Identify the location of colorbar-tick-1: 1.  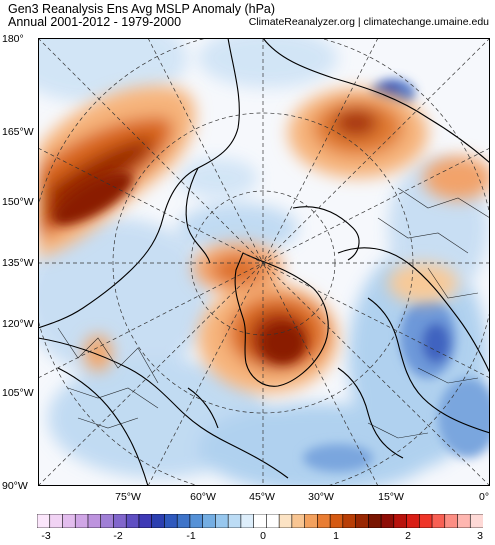
(336, 536).